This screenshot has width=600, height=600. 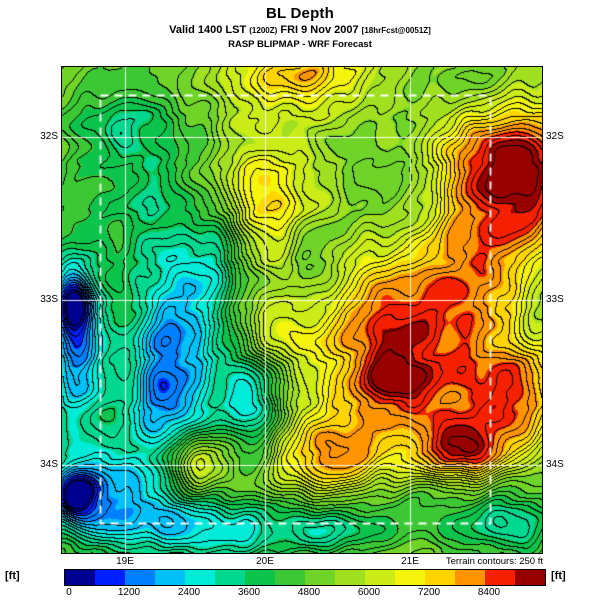 What do you see at coordinates (49, 464) in the screenshot?
I see `lat-label-left: 34S` at bounding box center [49, 464].